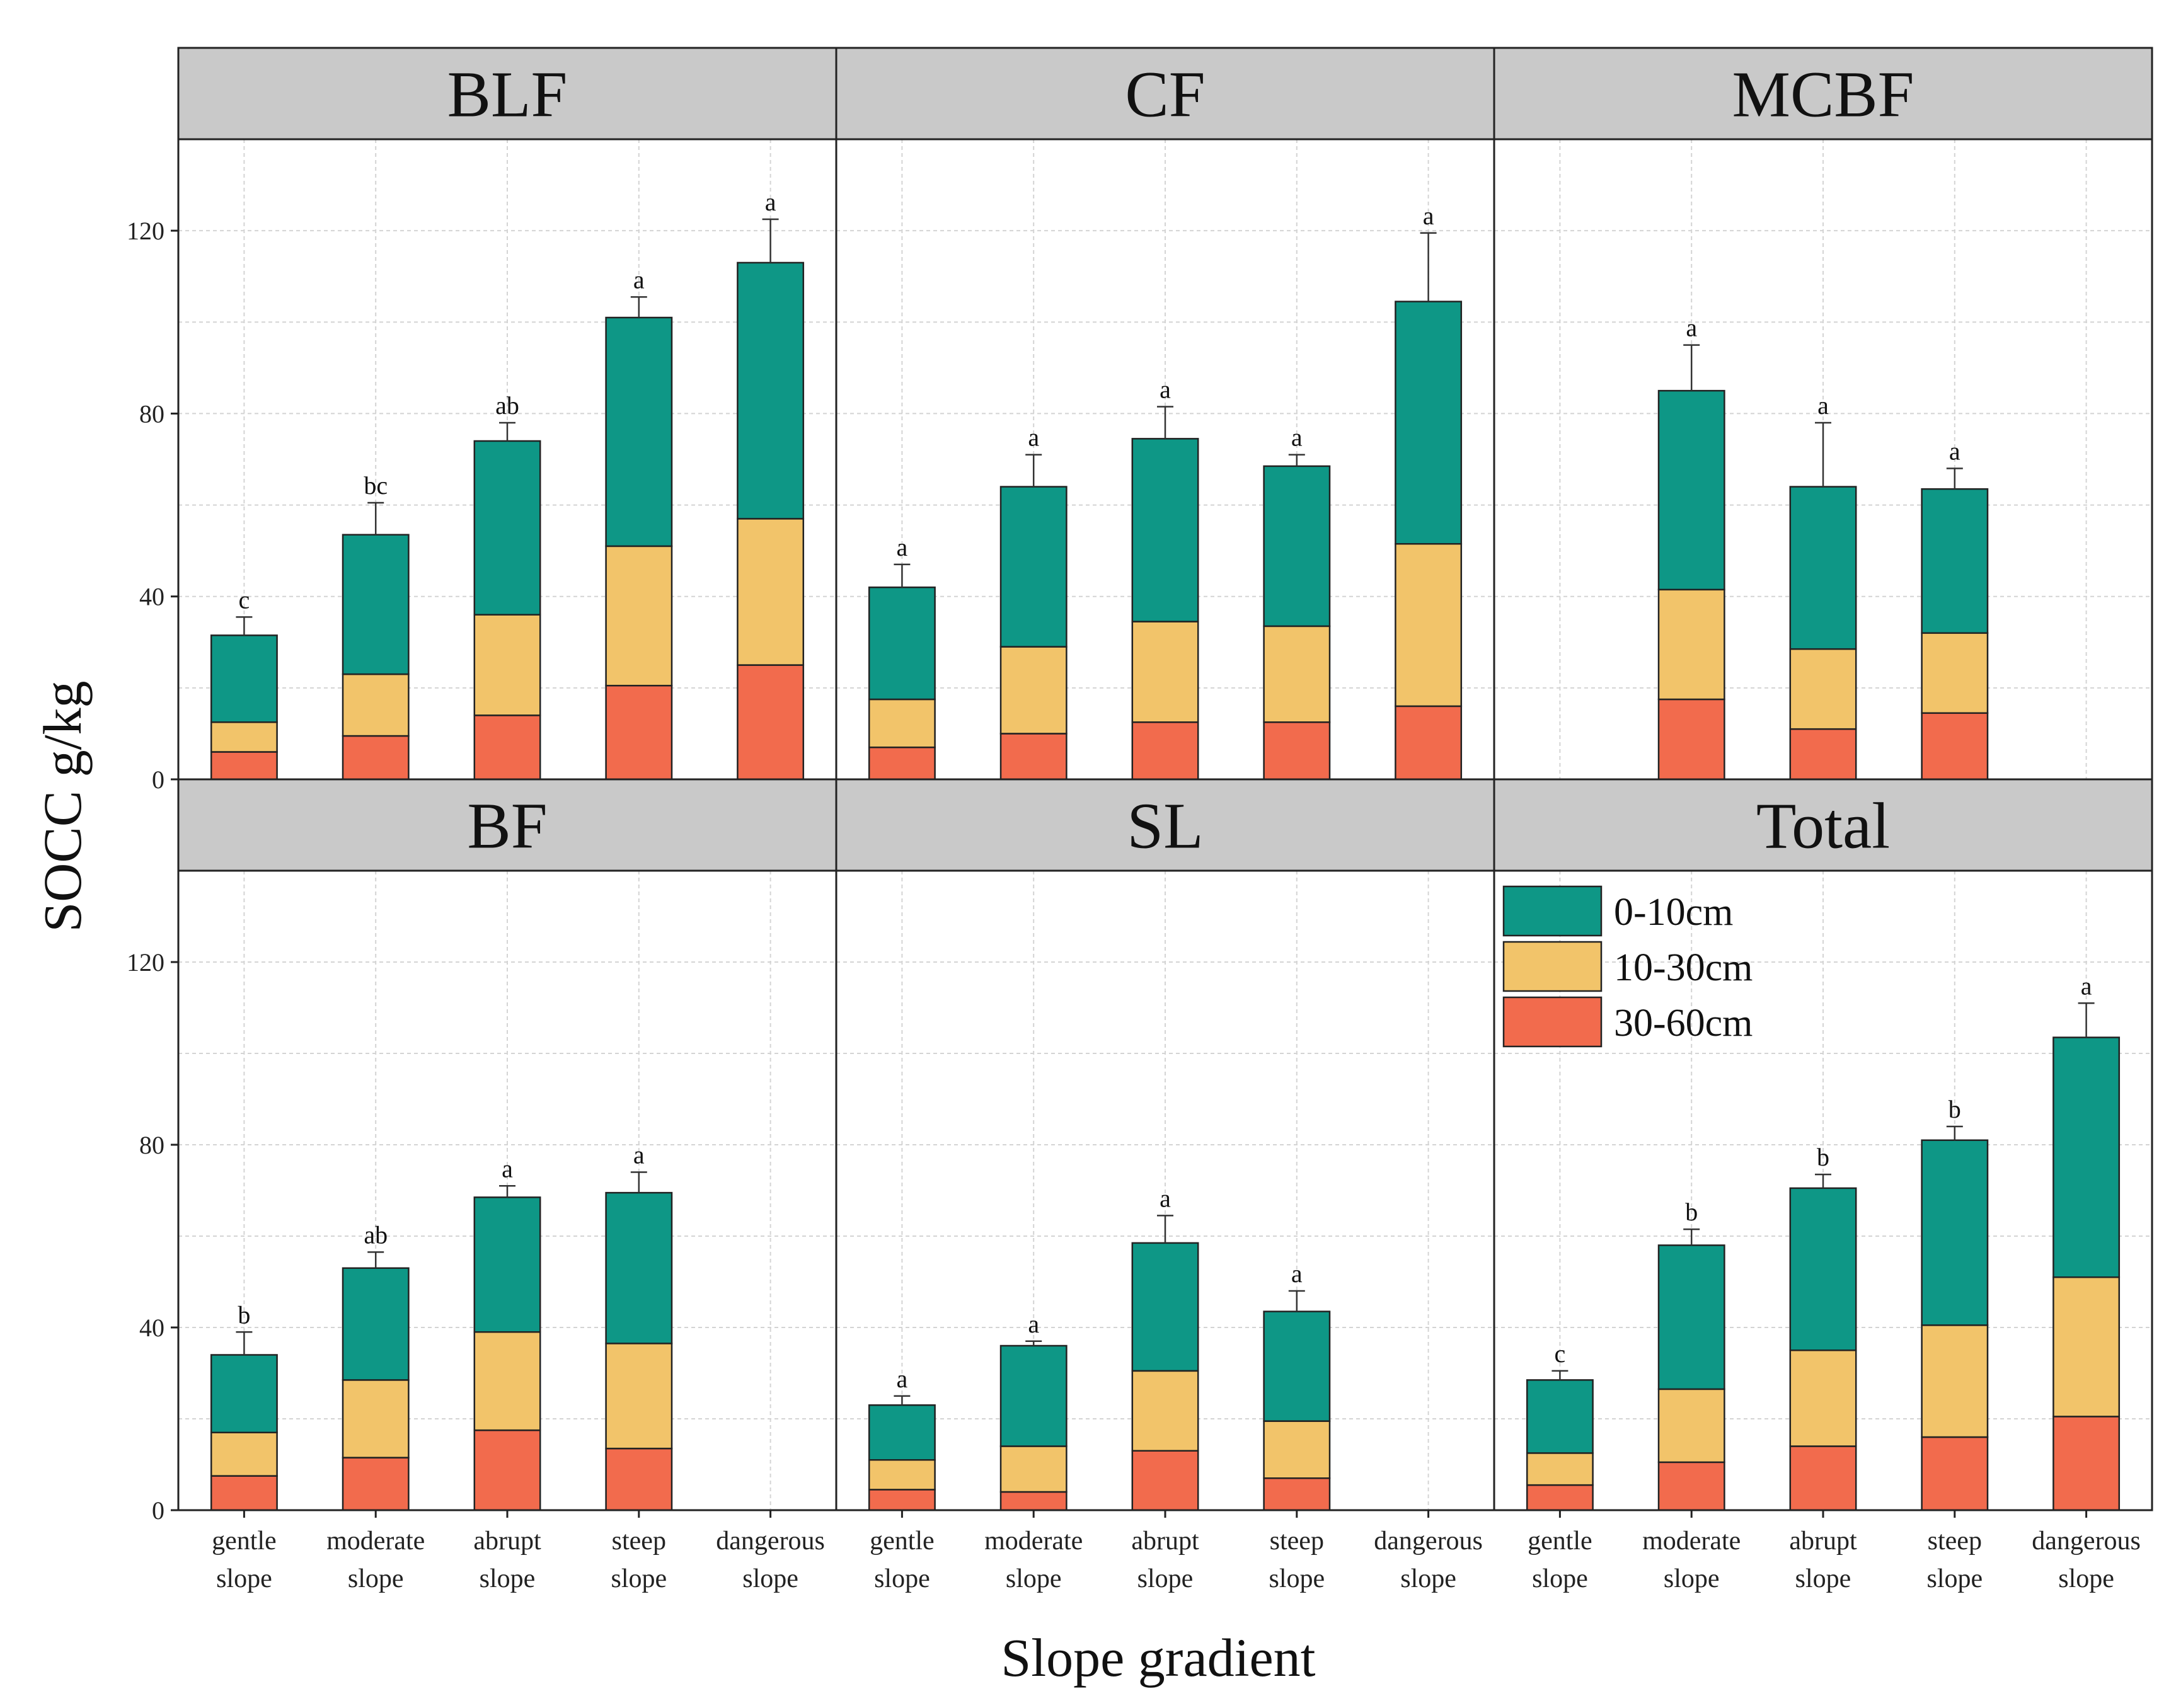 This screenshot has width=2176, height=1708. I want to click on xtick-label-bf-2-0: abrupt, so click(507, 1541).